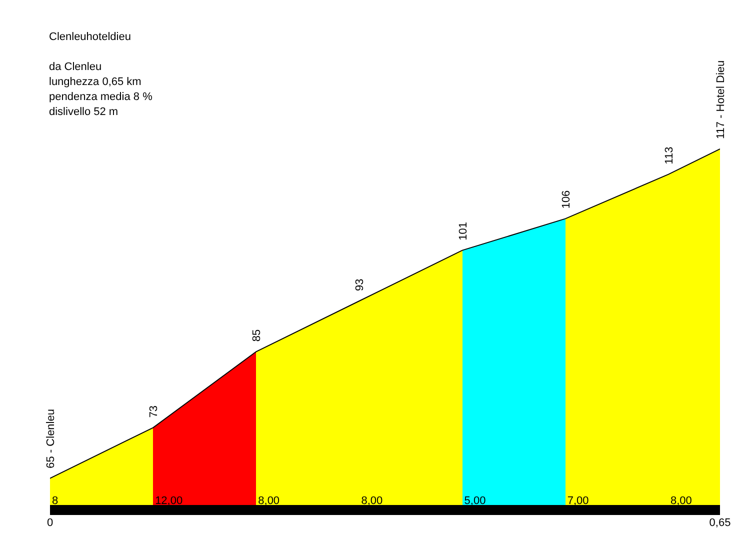  Describe the element at coordinates (578, 501) in the screenshot. I see `annotation: 7,00` at that location.